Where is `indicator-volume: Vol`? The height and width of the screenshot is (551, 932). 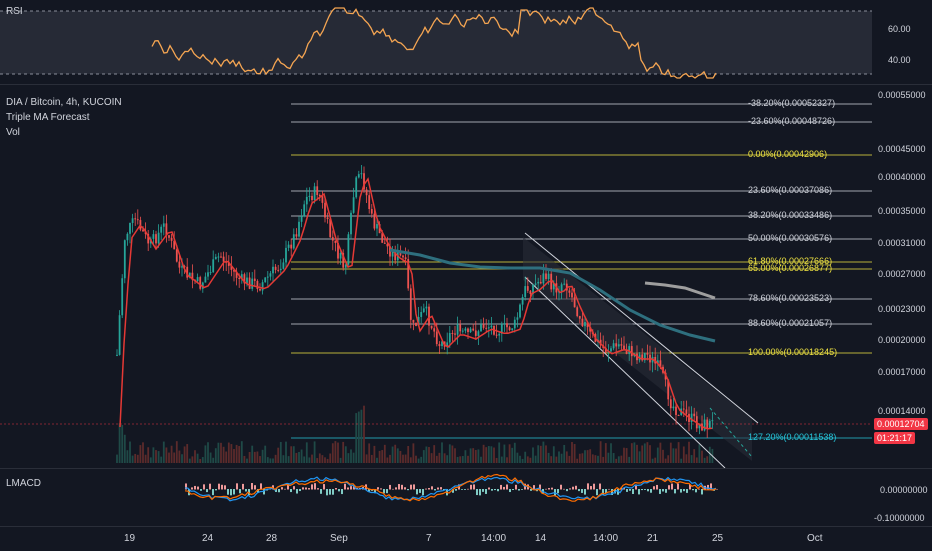 indicator-volume: Vol is located at coordinates (13, 132).